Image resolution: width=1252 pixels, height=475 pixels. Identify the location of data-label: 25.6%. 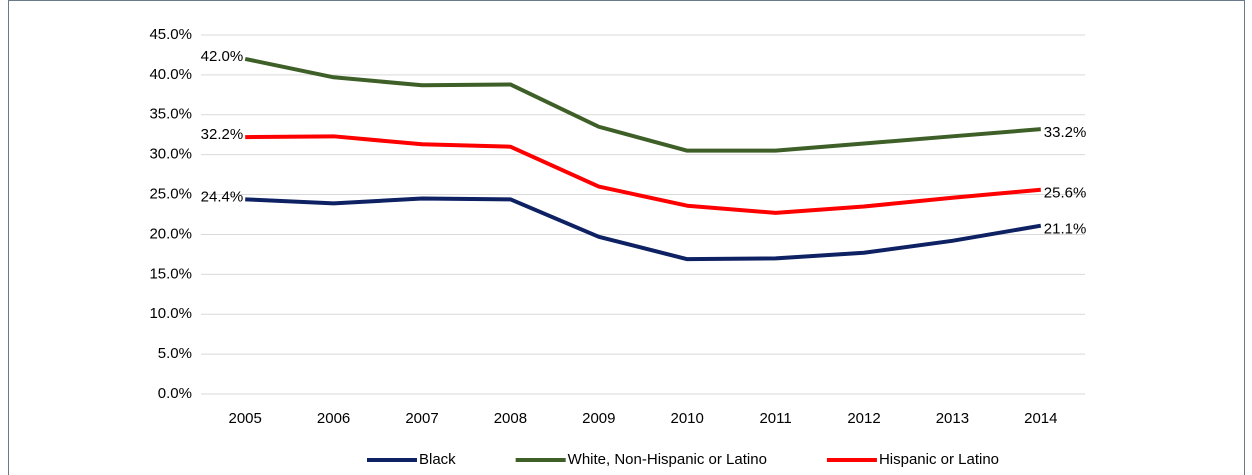
(1065, 193).